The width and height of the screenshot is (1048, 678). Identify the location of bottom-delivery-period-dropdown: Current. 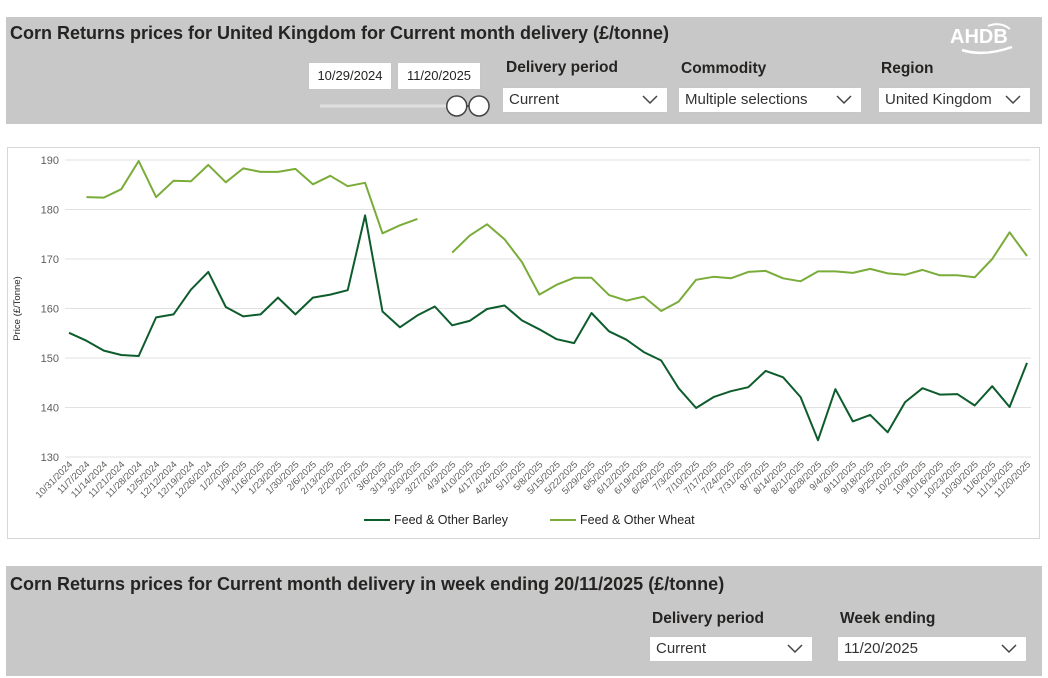
(731, 649).